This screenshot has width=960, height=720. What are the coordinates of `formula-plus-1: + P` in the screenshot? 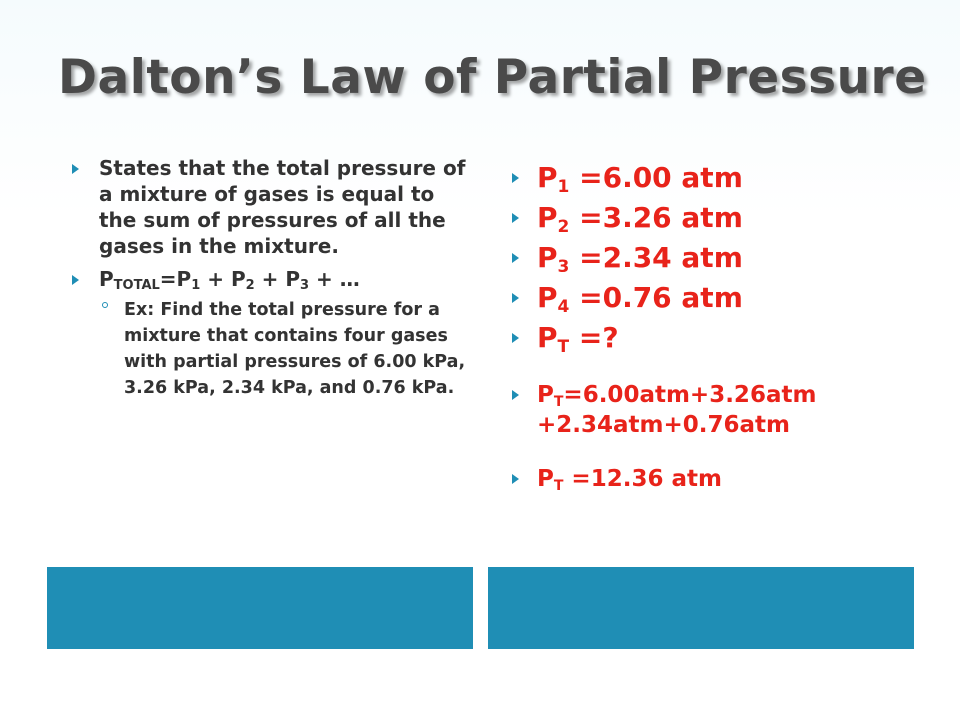 It's located at (223, 279).